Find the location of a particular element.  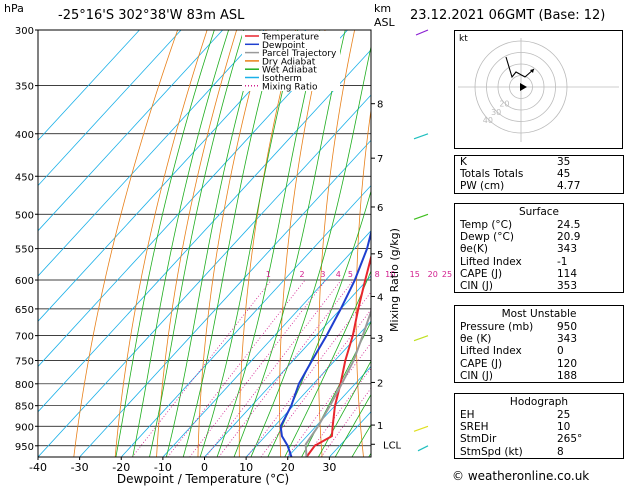

km-tick-label: LCL is located at coordinates (392, 445).